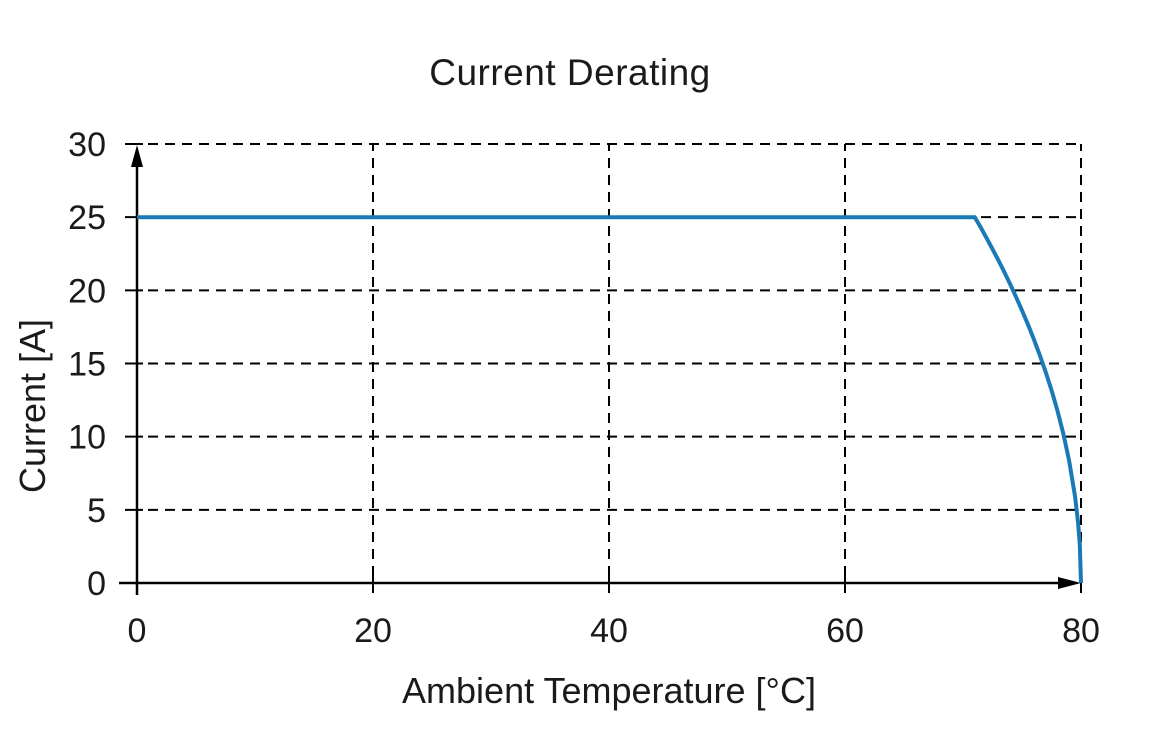  Describe the element at coordinates (845, 631) in the screenshot. I see `x-tick-label: 60` at that location.